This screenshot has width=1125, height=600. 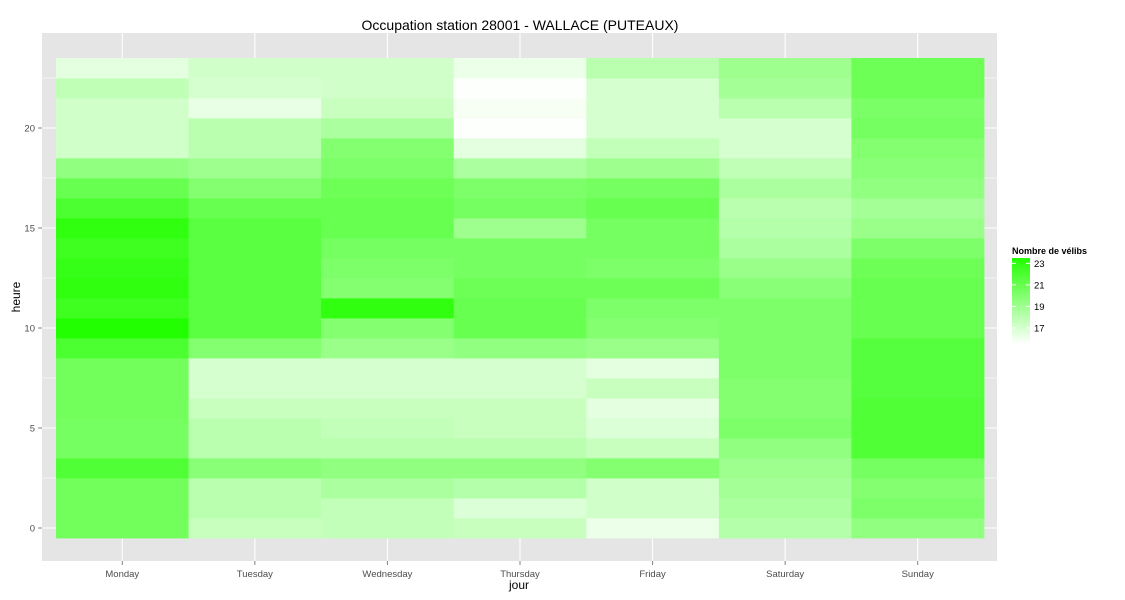 I want to click on x-tick-label: Tuesday, so click(x=255, y=574).